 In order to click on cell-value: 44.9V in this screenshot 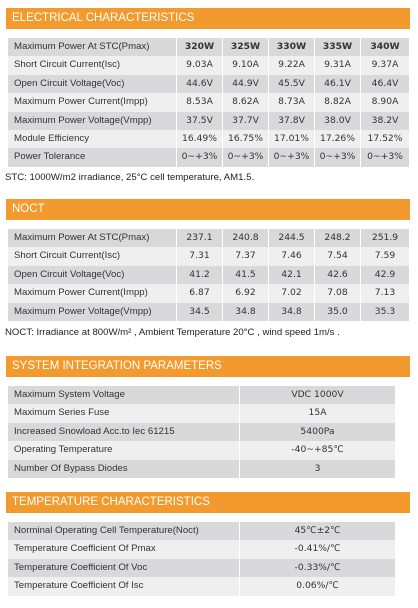, I will do `click(246, 84)`.